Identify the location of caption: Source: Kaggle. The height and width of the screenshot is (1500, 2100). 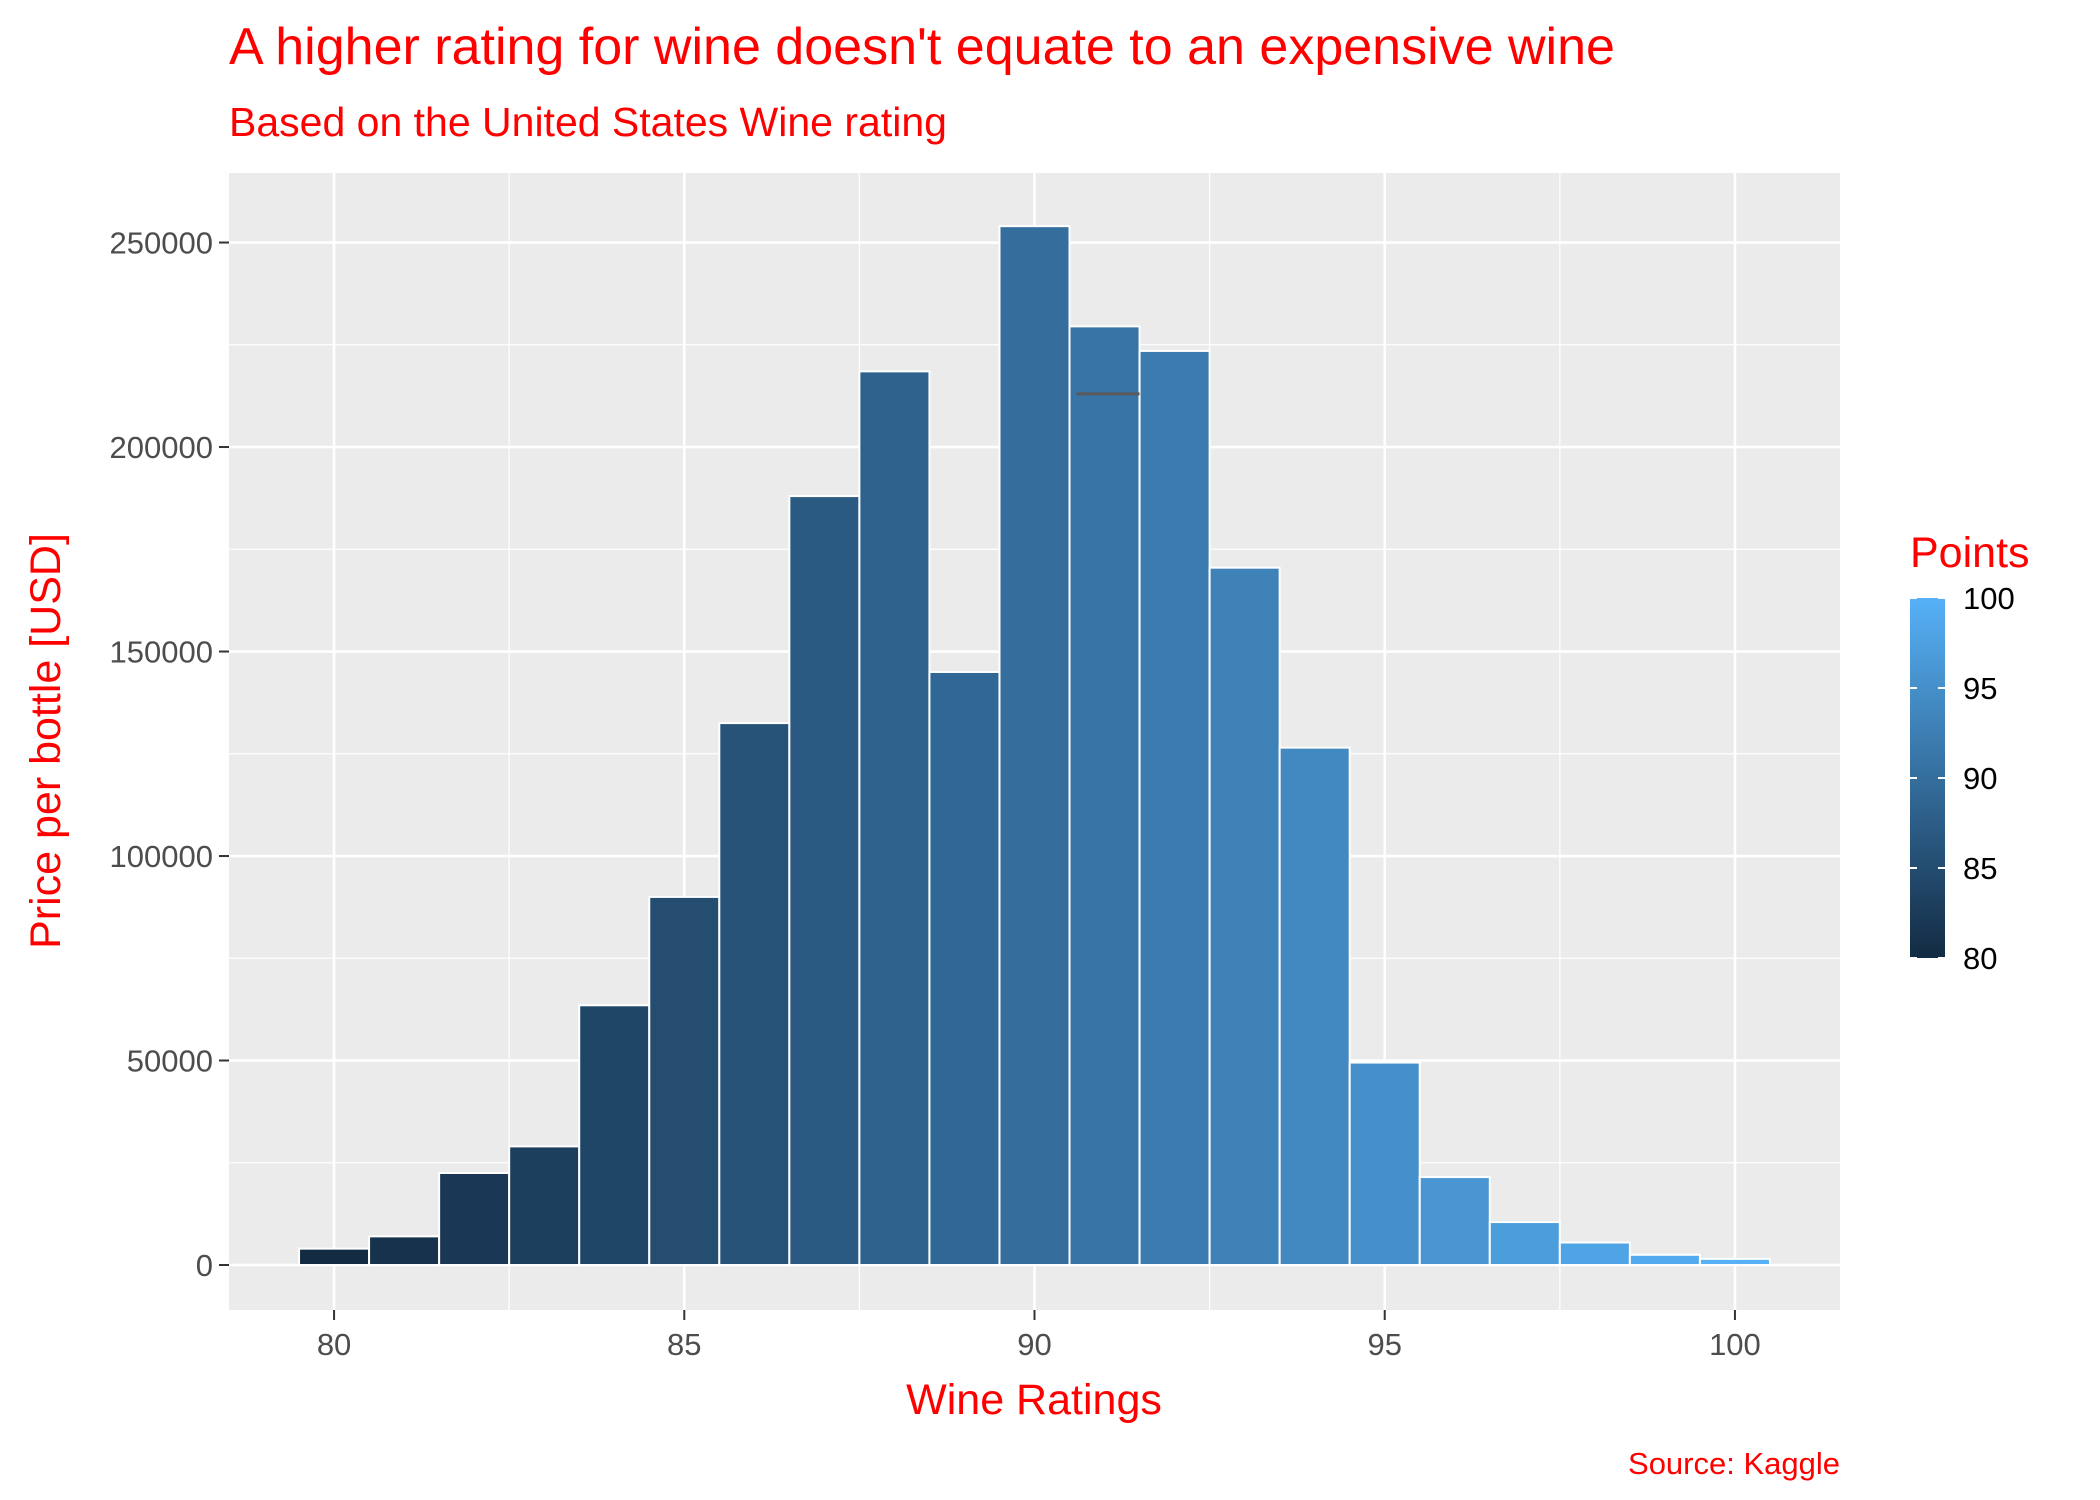
(1734, 1463).